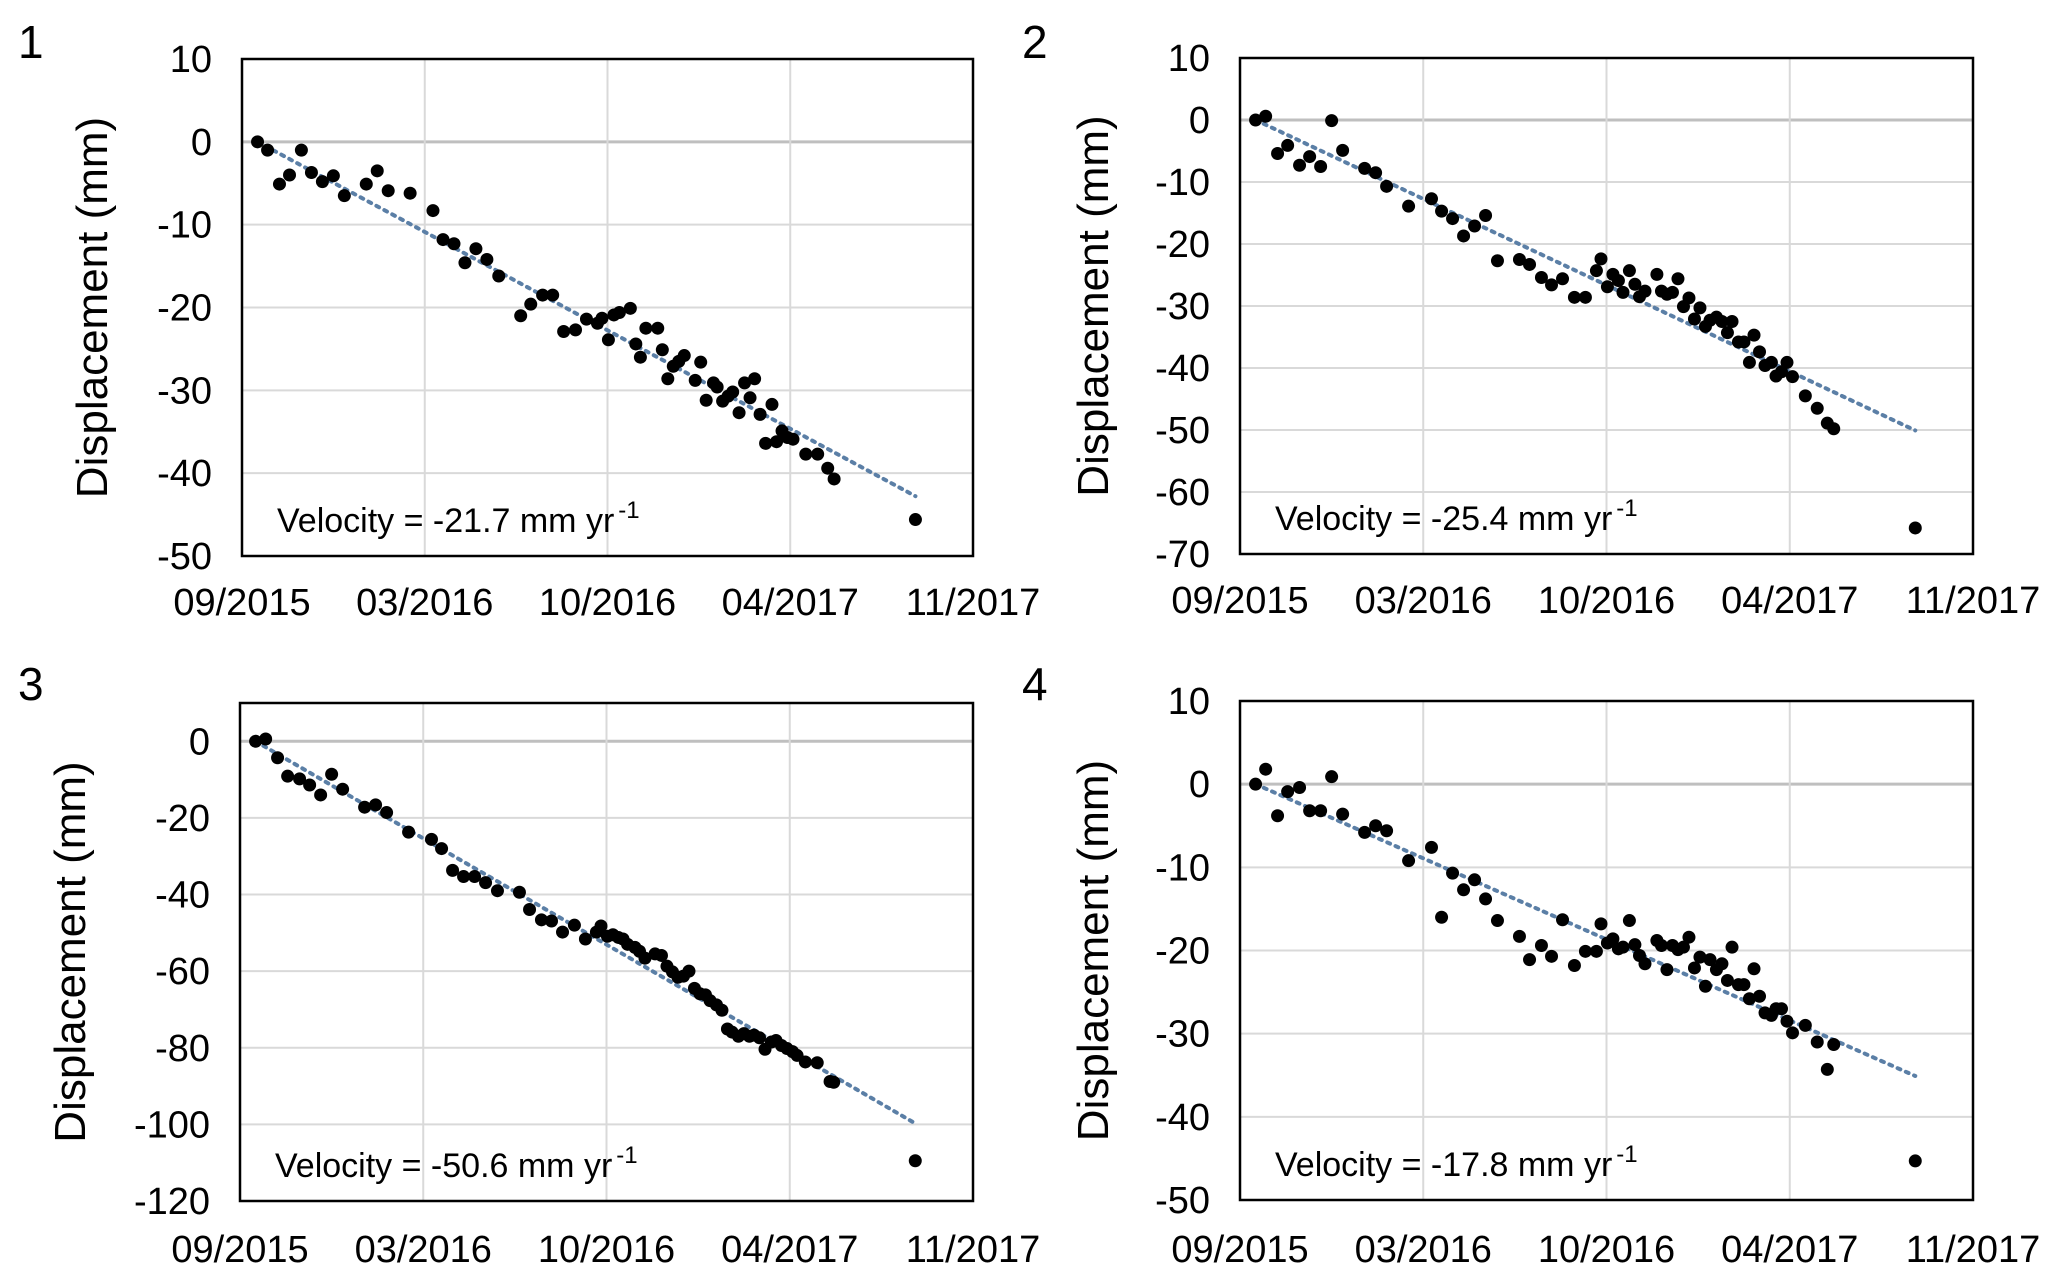  Describe the element at coordinates (1606, 306) in the screenshot. I see `plot-frame` at that location.